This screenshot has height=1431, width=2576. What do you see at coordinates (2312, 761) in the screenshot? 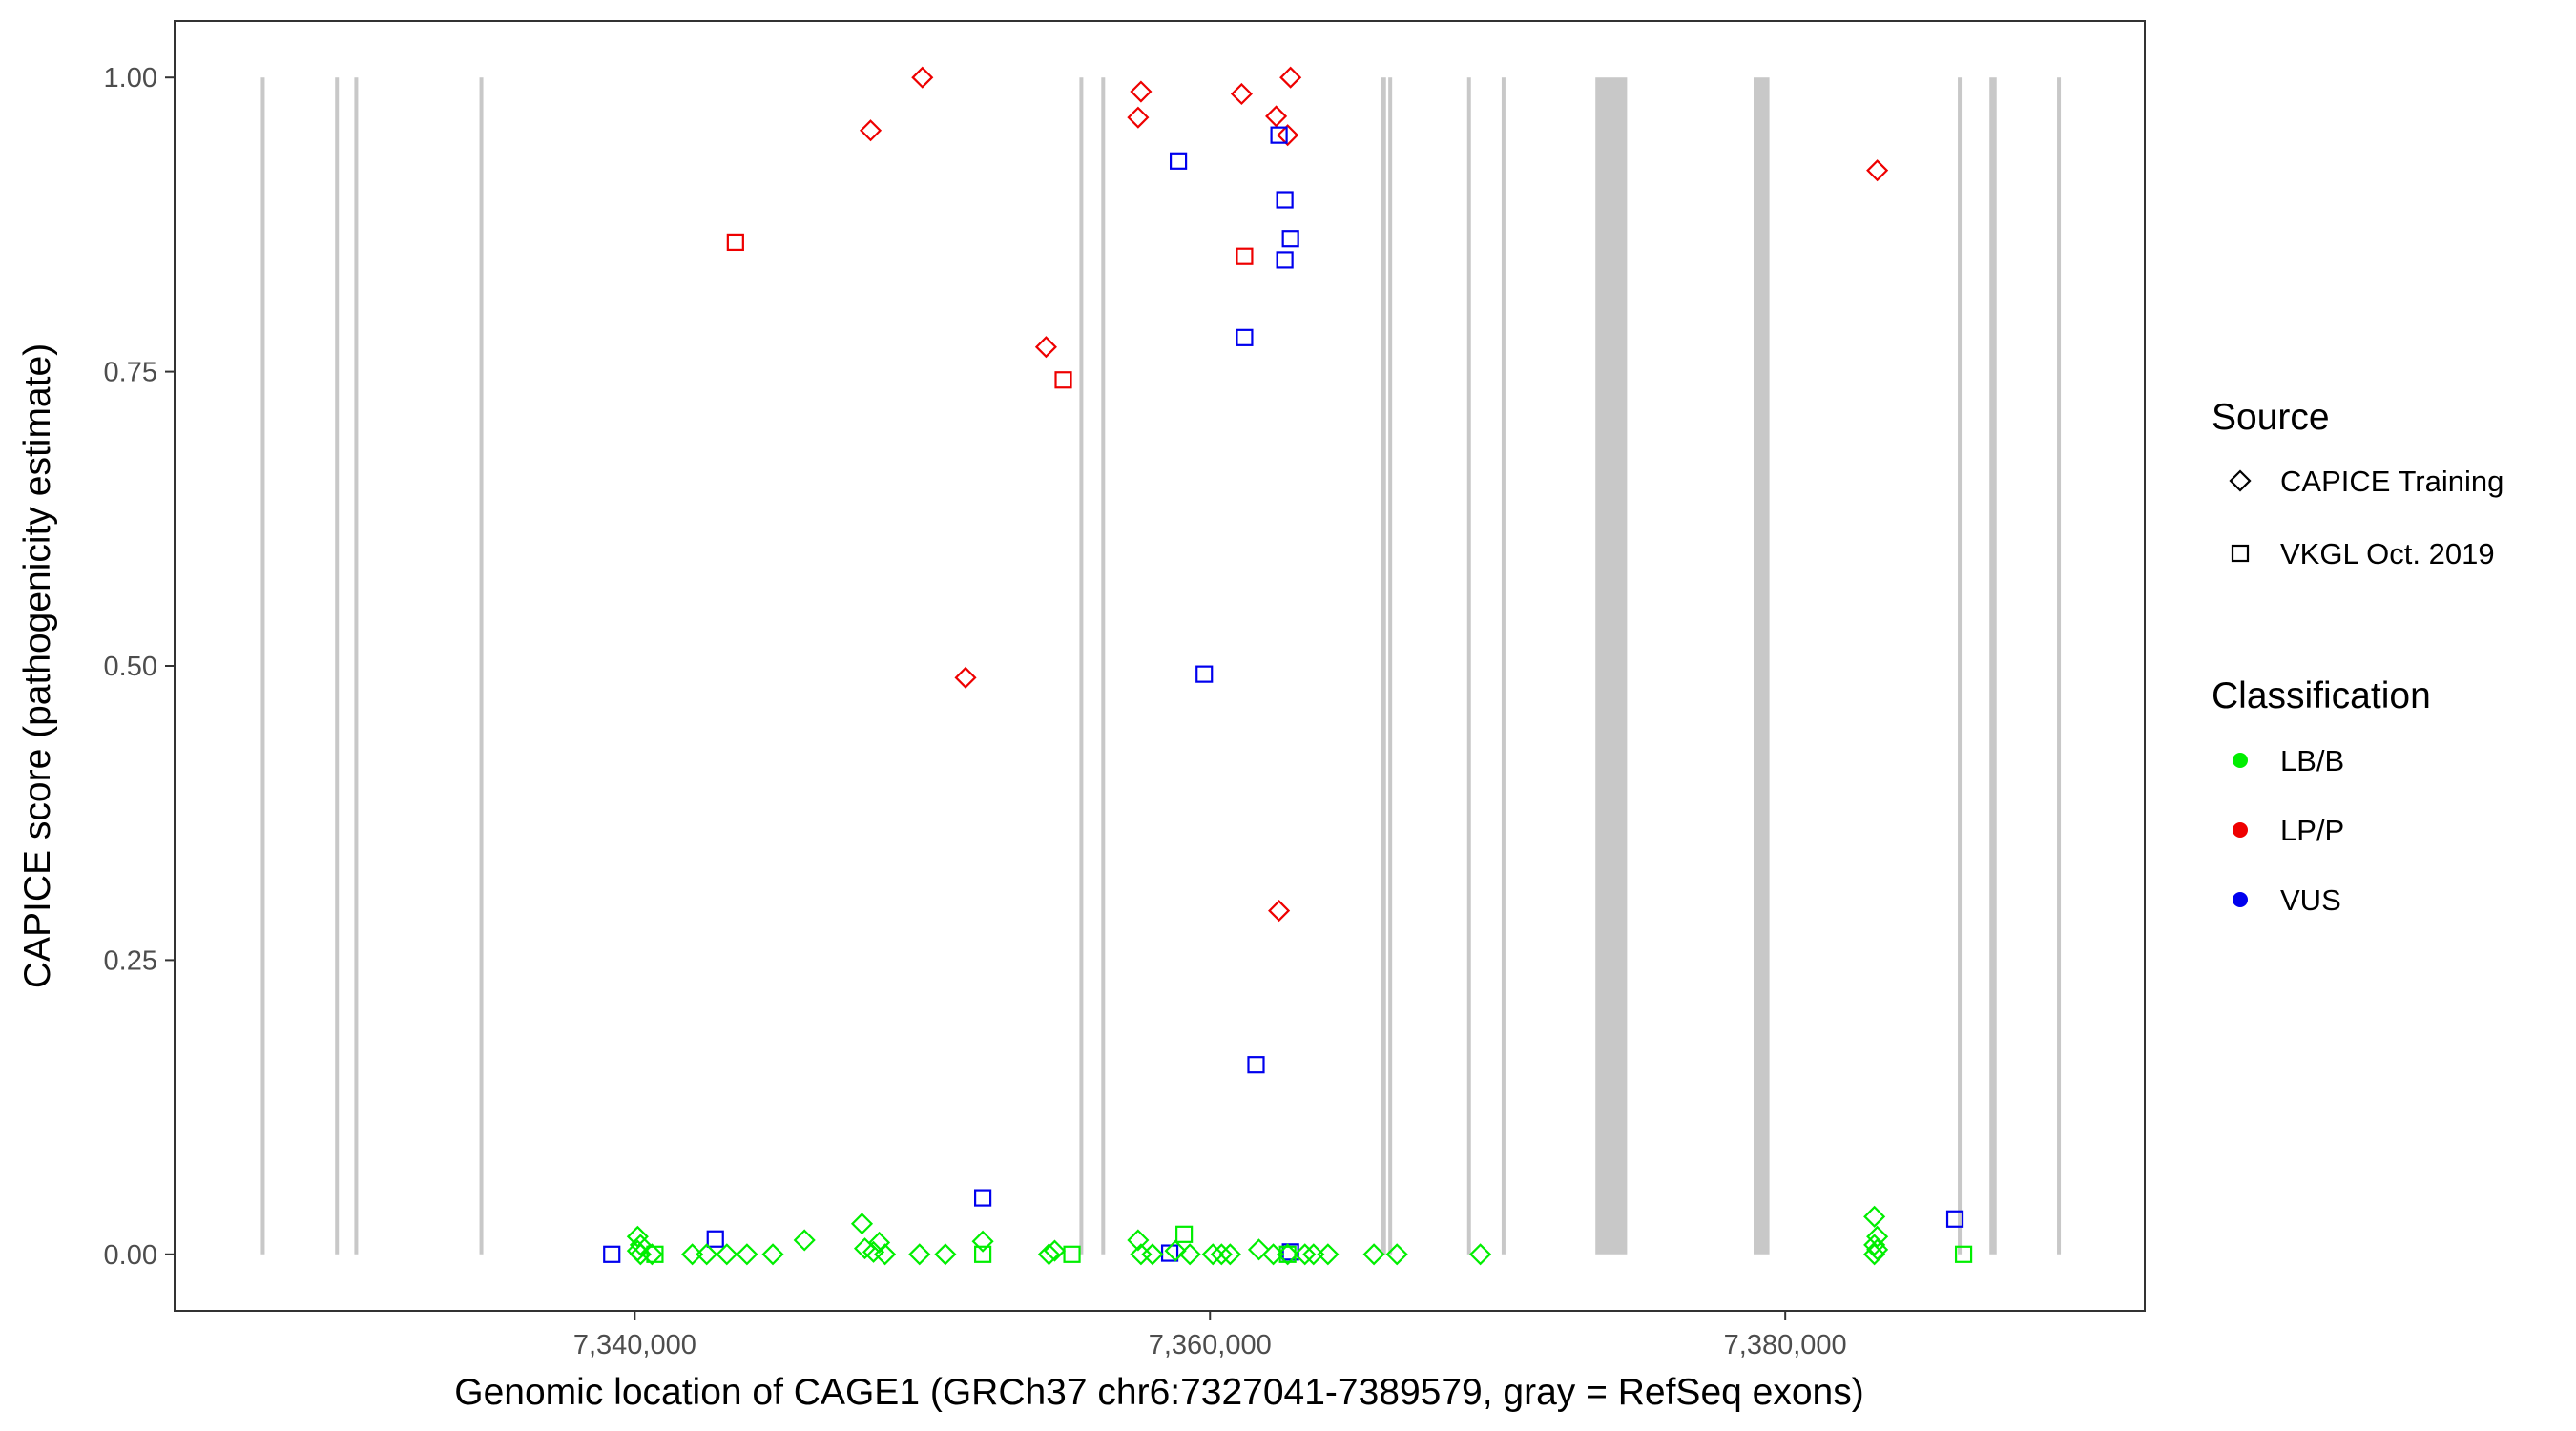
I see `legend-classification-item-lbb: LB/B` at bounding box center [2312, 761].